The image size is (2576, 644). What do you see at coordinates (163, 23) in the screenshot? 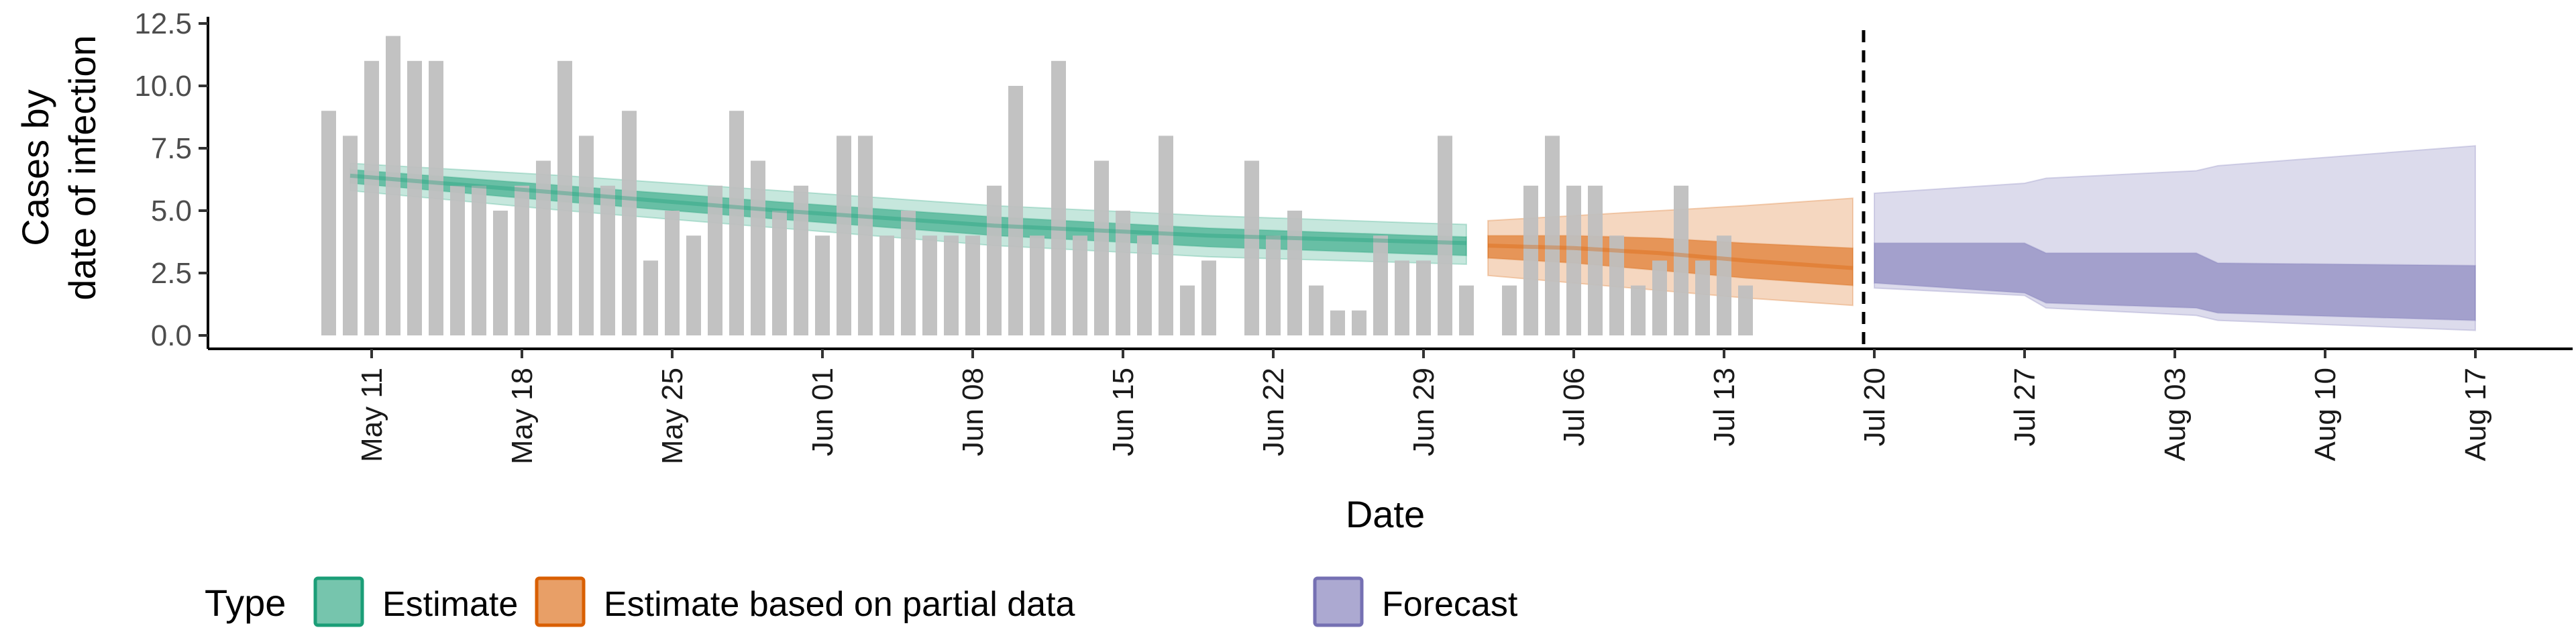
I see `y-tick-label: 12.5` at bounding box center [163, 23].